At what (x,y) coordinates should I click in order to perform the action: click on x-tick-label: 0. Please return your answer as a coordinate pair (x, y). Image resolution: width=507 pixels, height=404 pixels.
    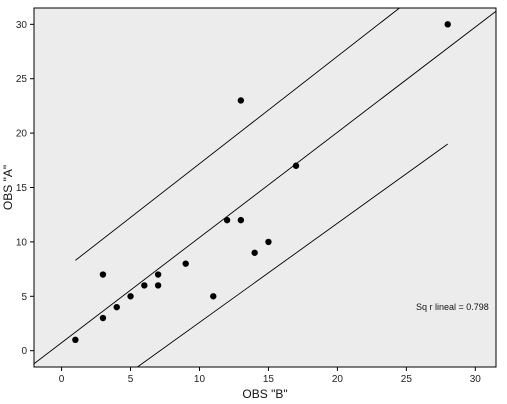
    Looking at the image, I should click on (62, 379).